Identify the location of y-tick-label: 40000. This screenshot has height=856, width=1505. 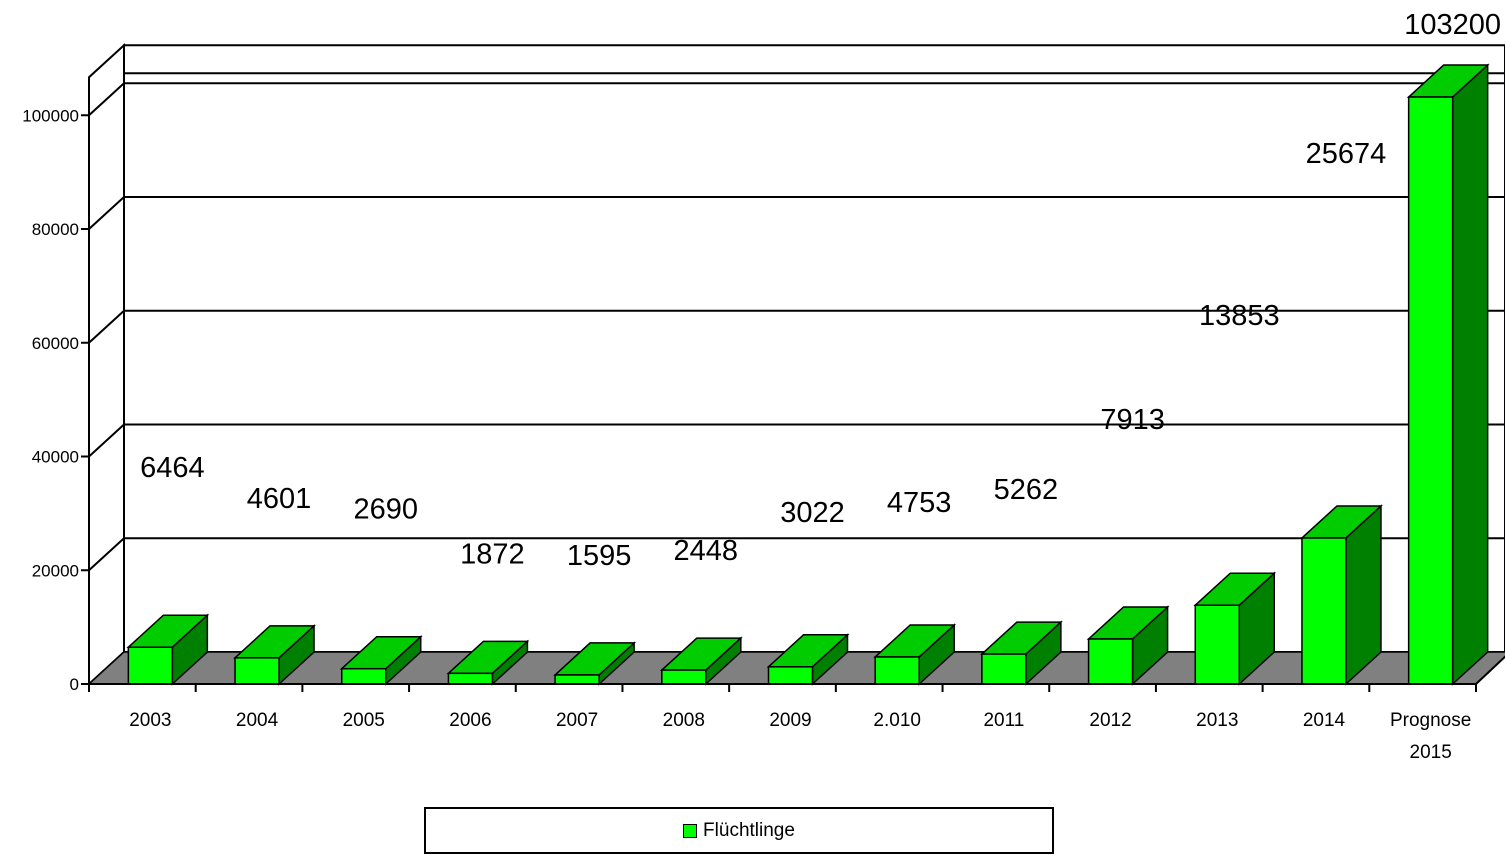
(55, 457).